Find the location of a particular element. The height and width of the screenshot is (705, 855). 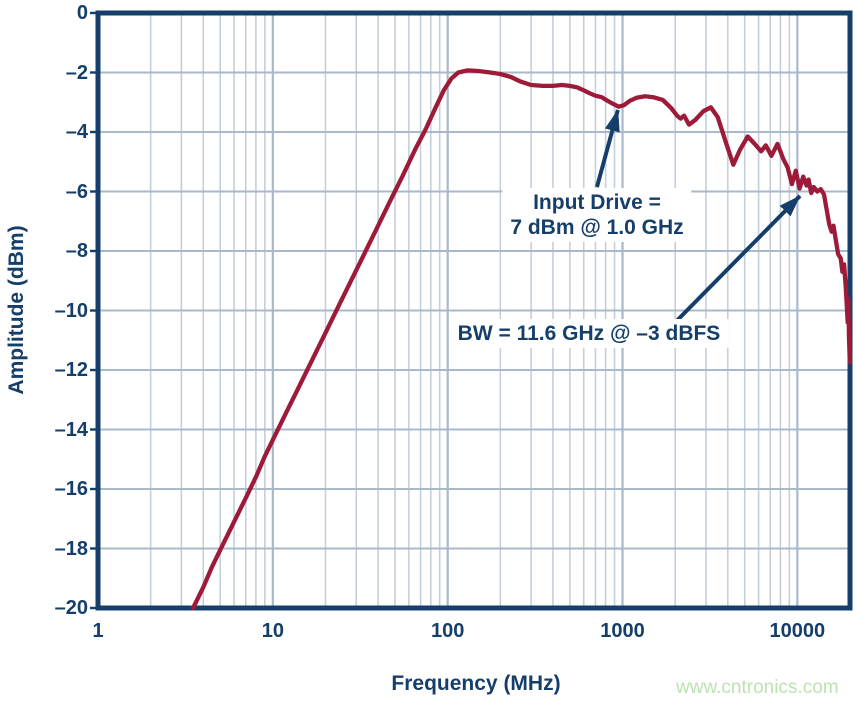

input-drive-annotation-line2: 7 dBm @ 1.0 GHz is located at coordinates (597, 227).